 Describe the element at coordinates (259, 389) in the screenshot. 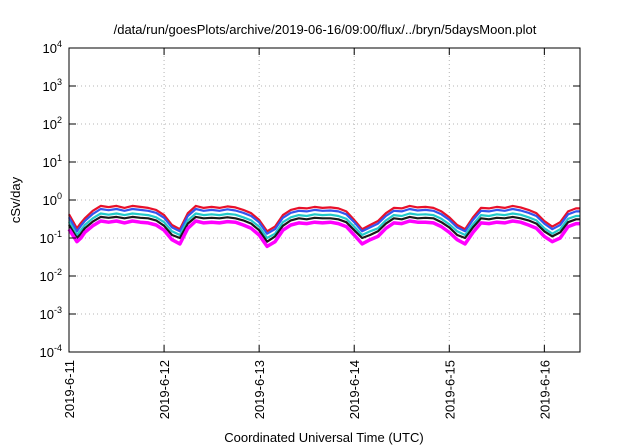

I see `x-tick-label: 2019-6-13` at that location.